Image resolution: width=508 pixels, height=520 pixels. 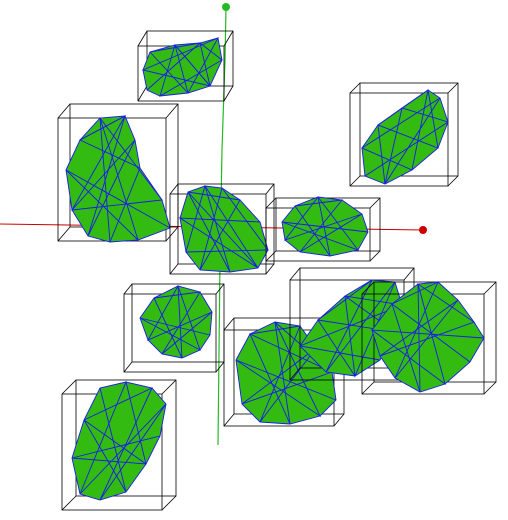 What do you see at coordinates (226, 7) in the screenshot?
I see `y-axis-end-marker` at bounding box center [226, 7].